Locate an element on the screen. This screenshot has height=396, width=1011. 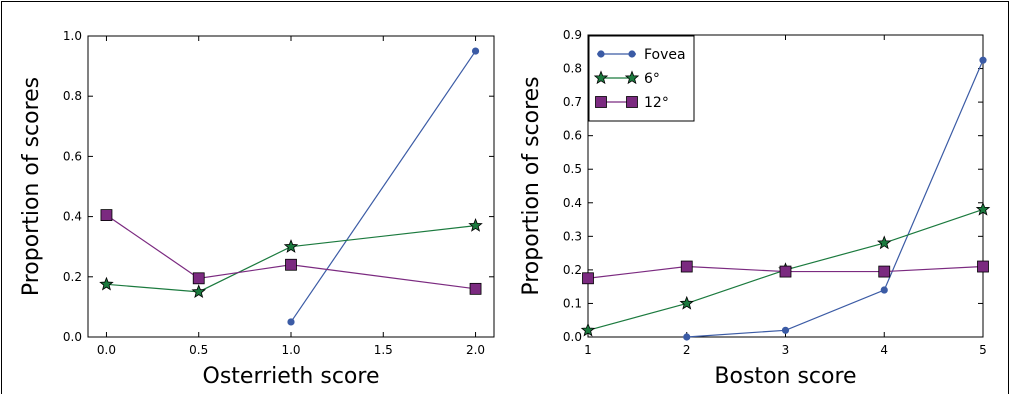
y-tick-label: 0.9 is located at coordinates (572, 35).